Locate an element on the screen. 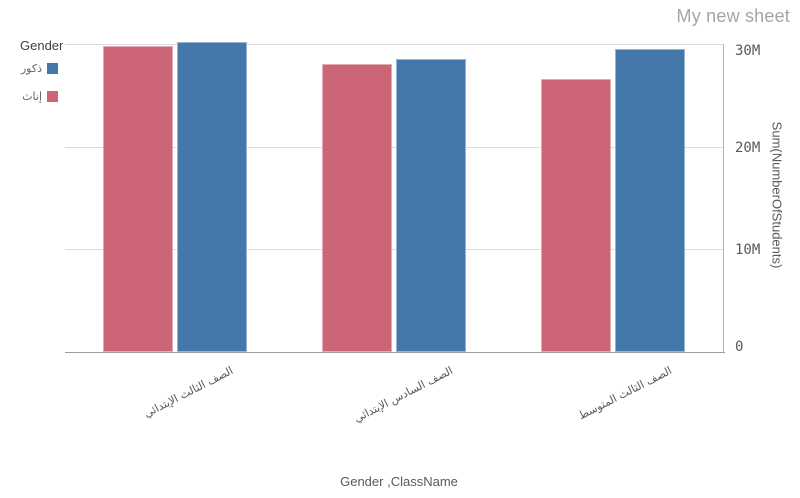 The width and height of the screenshot is (800, 498). bar-ذكور-2 is located at coordinates (431, 205).